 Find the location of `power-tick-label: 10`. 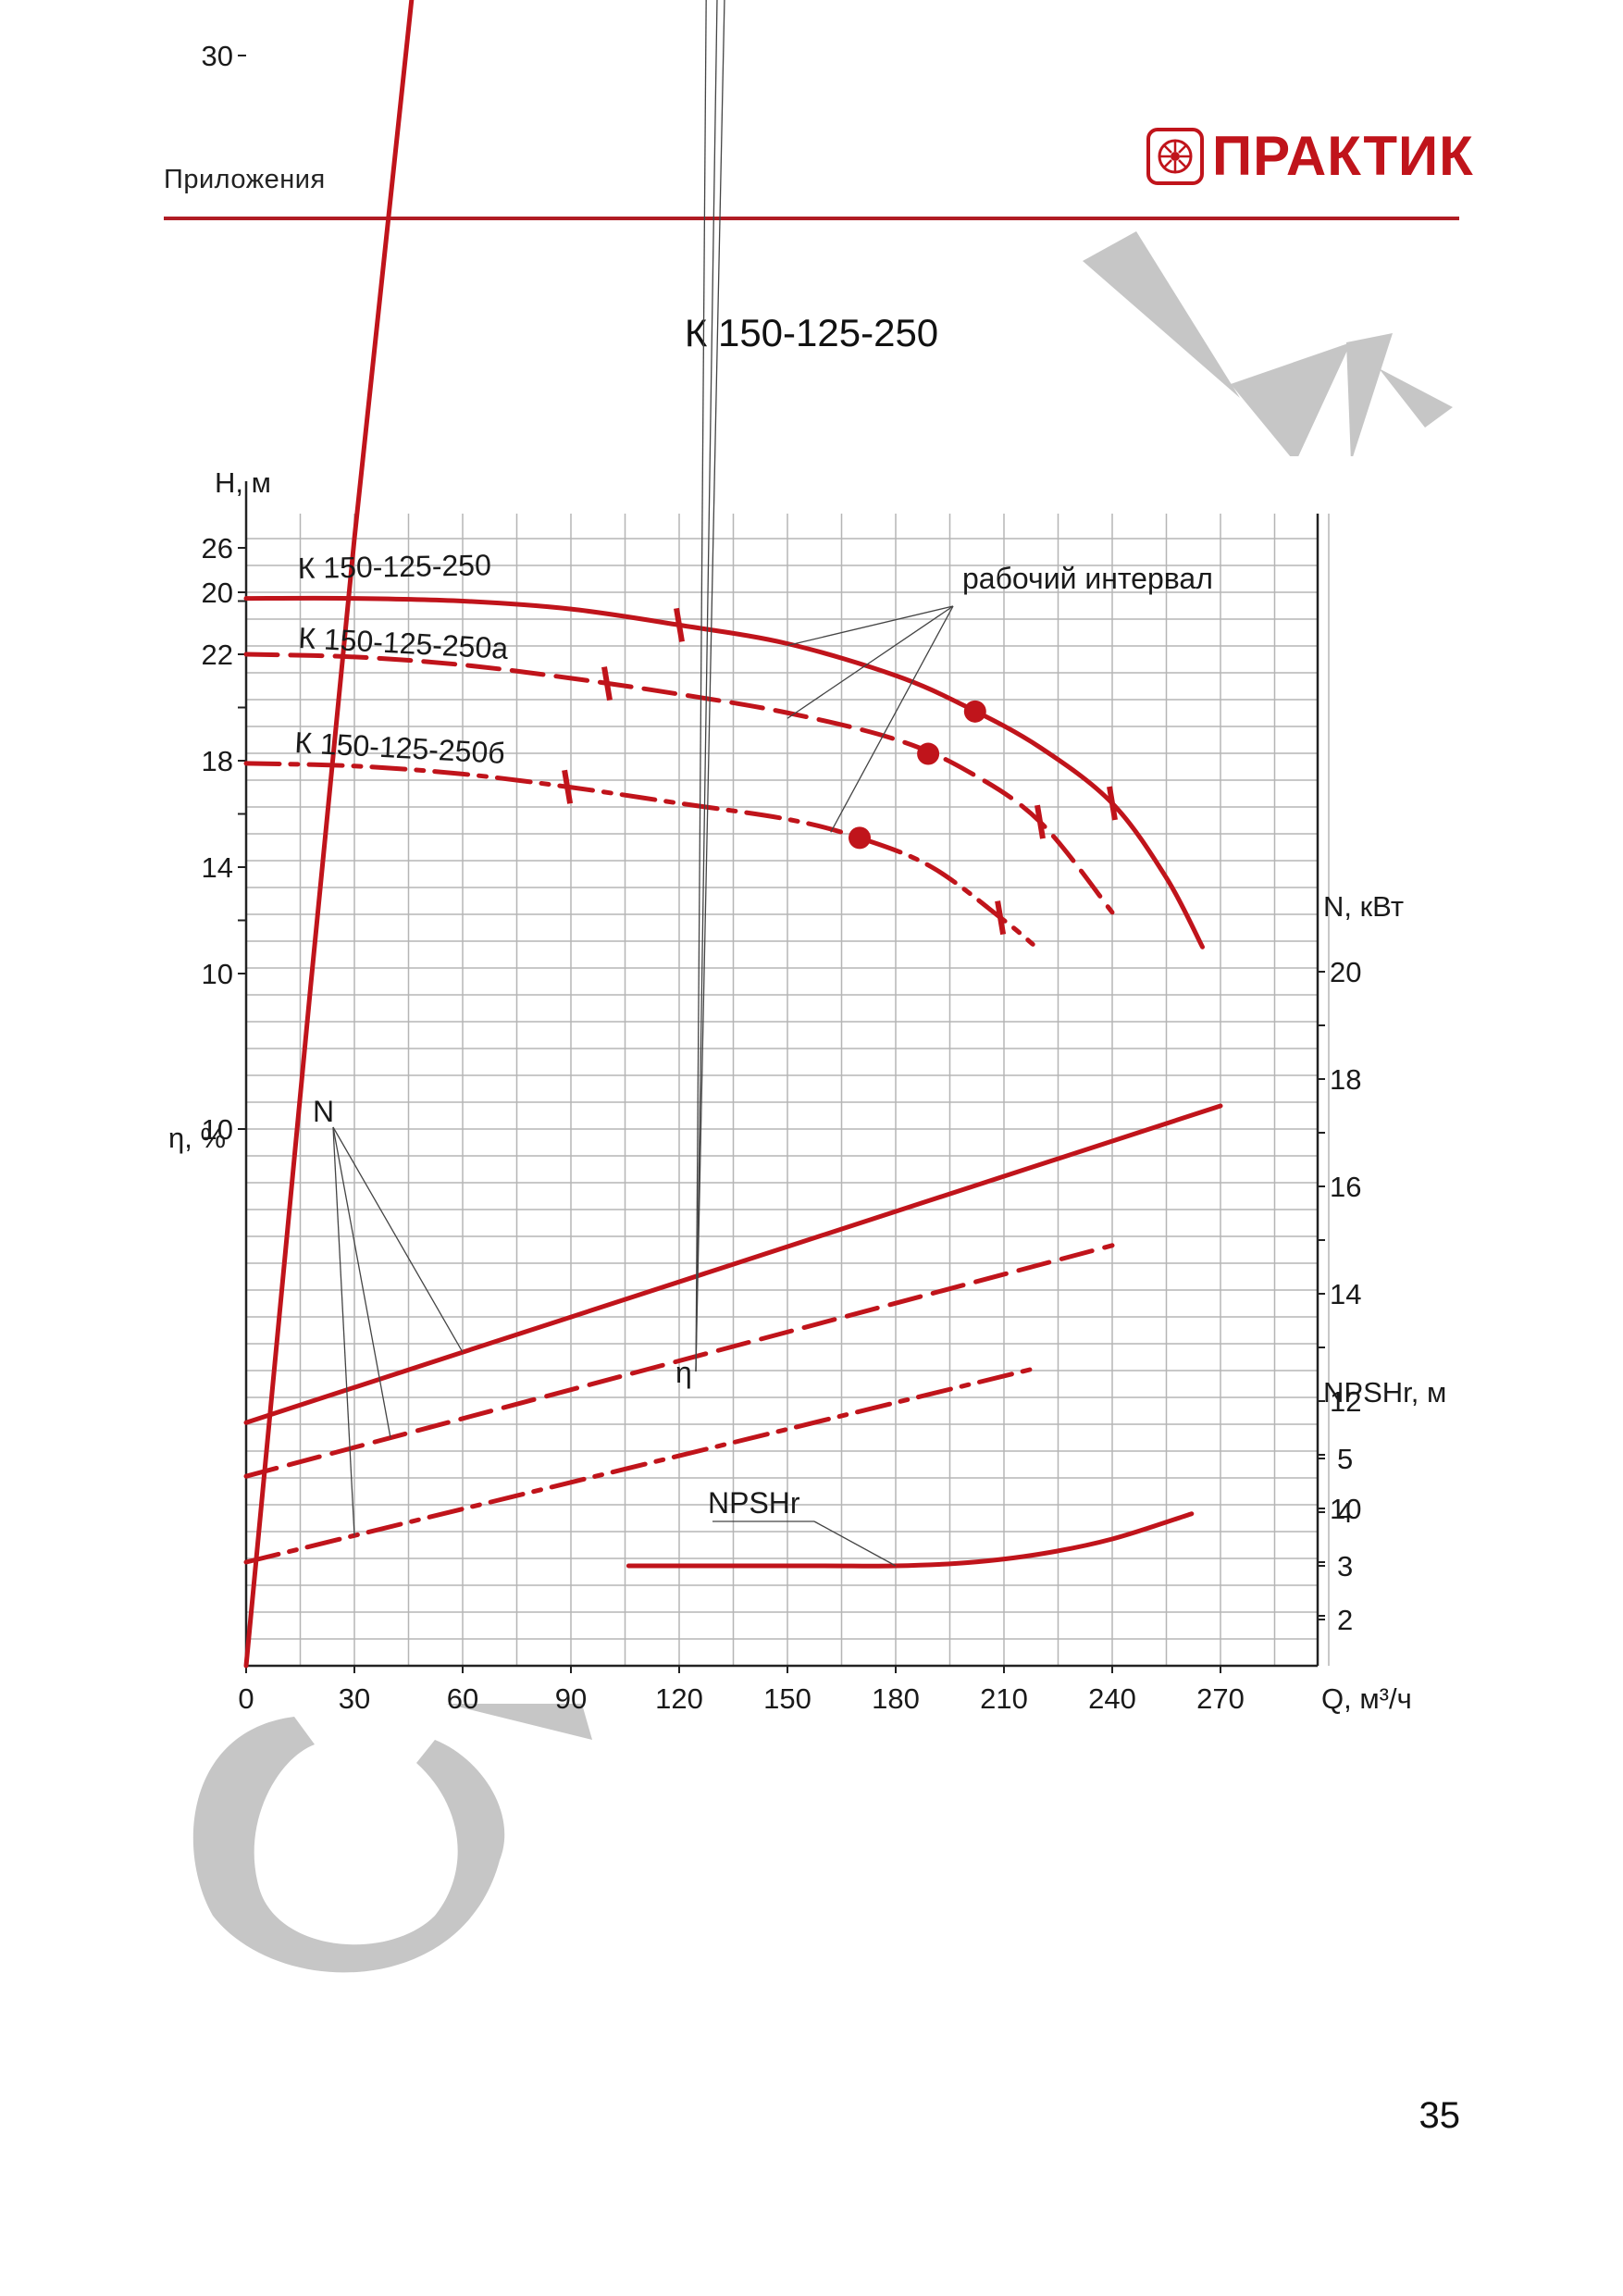

power-tick-label: 10 is located at coordinates (1345, 1509).